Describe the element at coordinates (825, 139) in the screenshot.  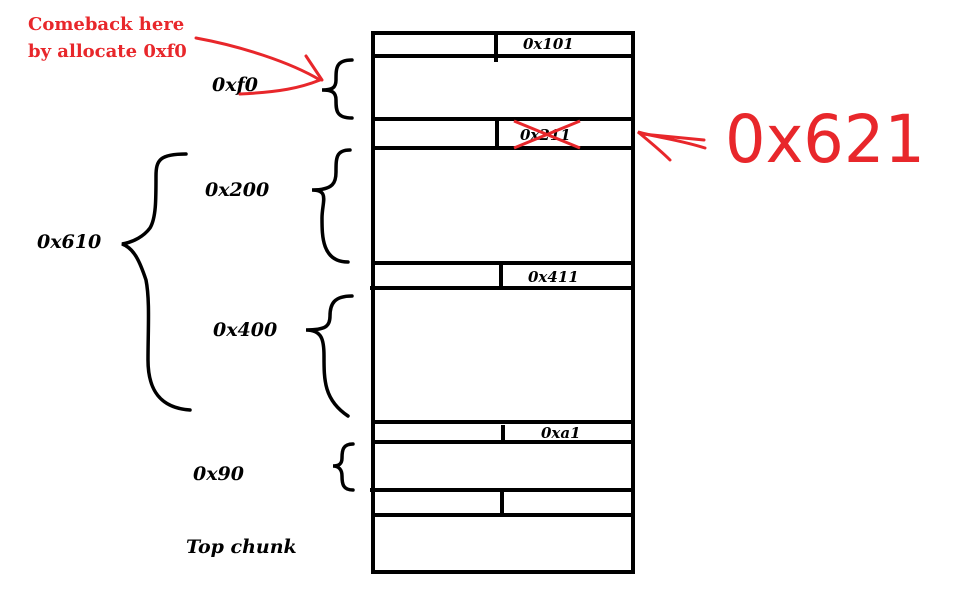
I see `new-size-label: 0x621` at that location.